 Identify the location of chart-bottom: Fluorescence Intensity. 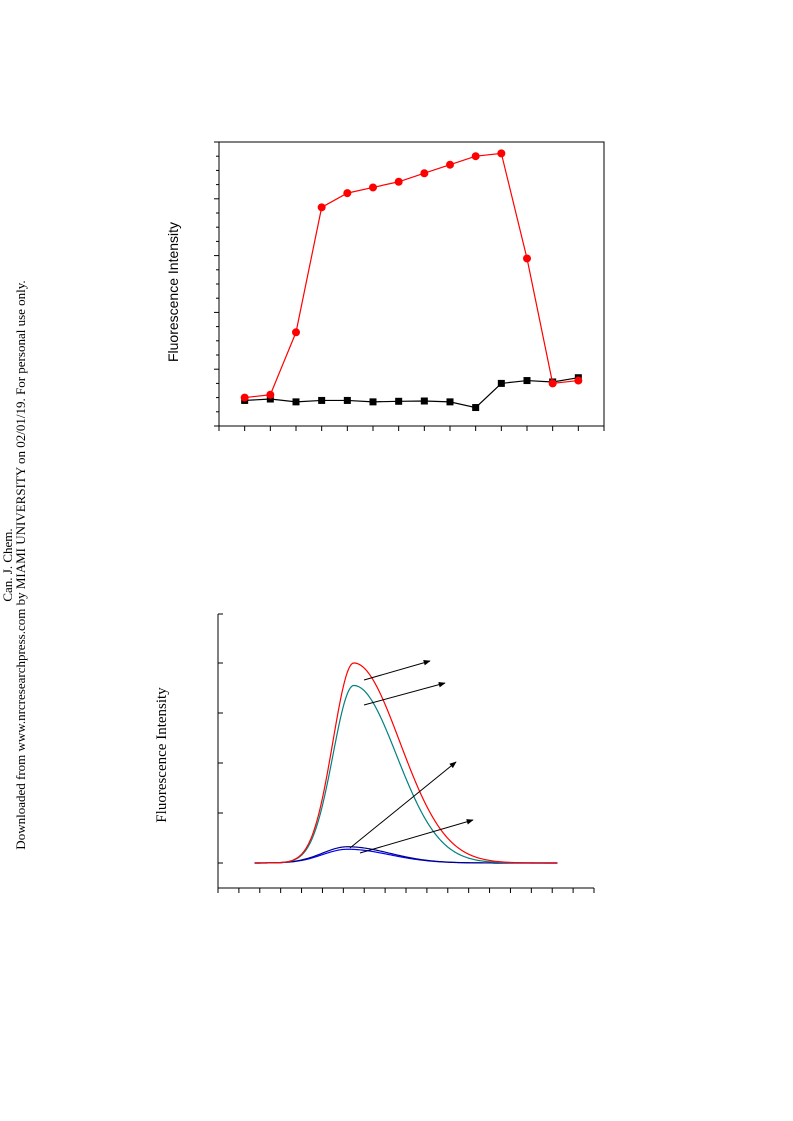
(374, 753).